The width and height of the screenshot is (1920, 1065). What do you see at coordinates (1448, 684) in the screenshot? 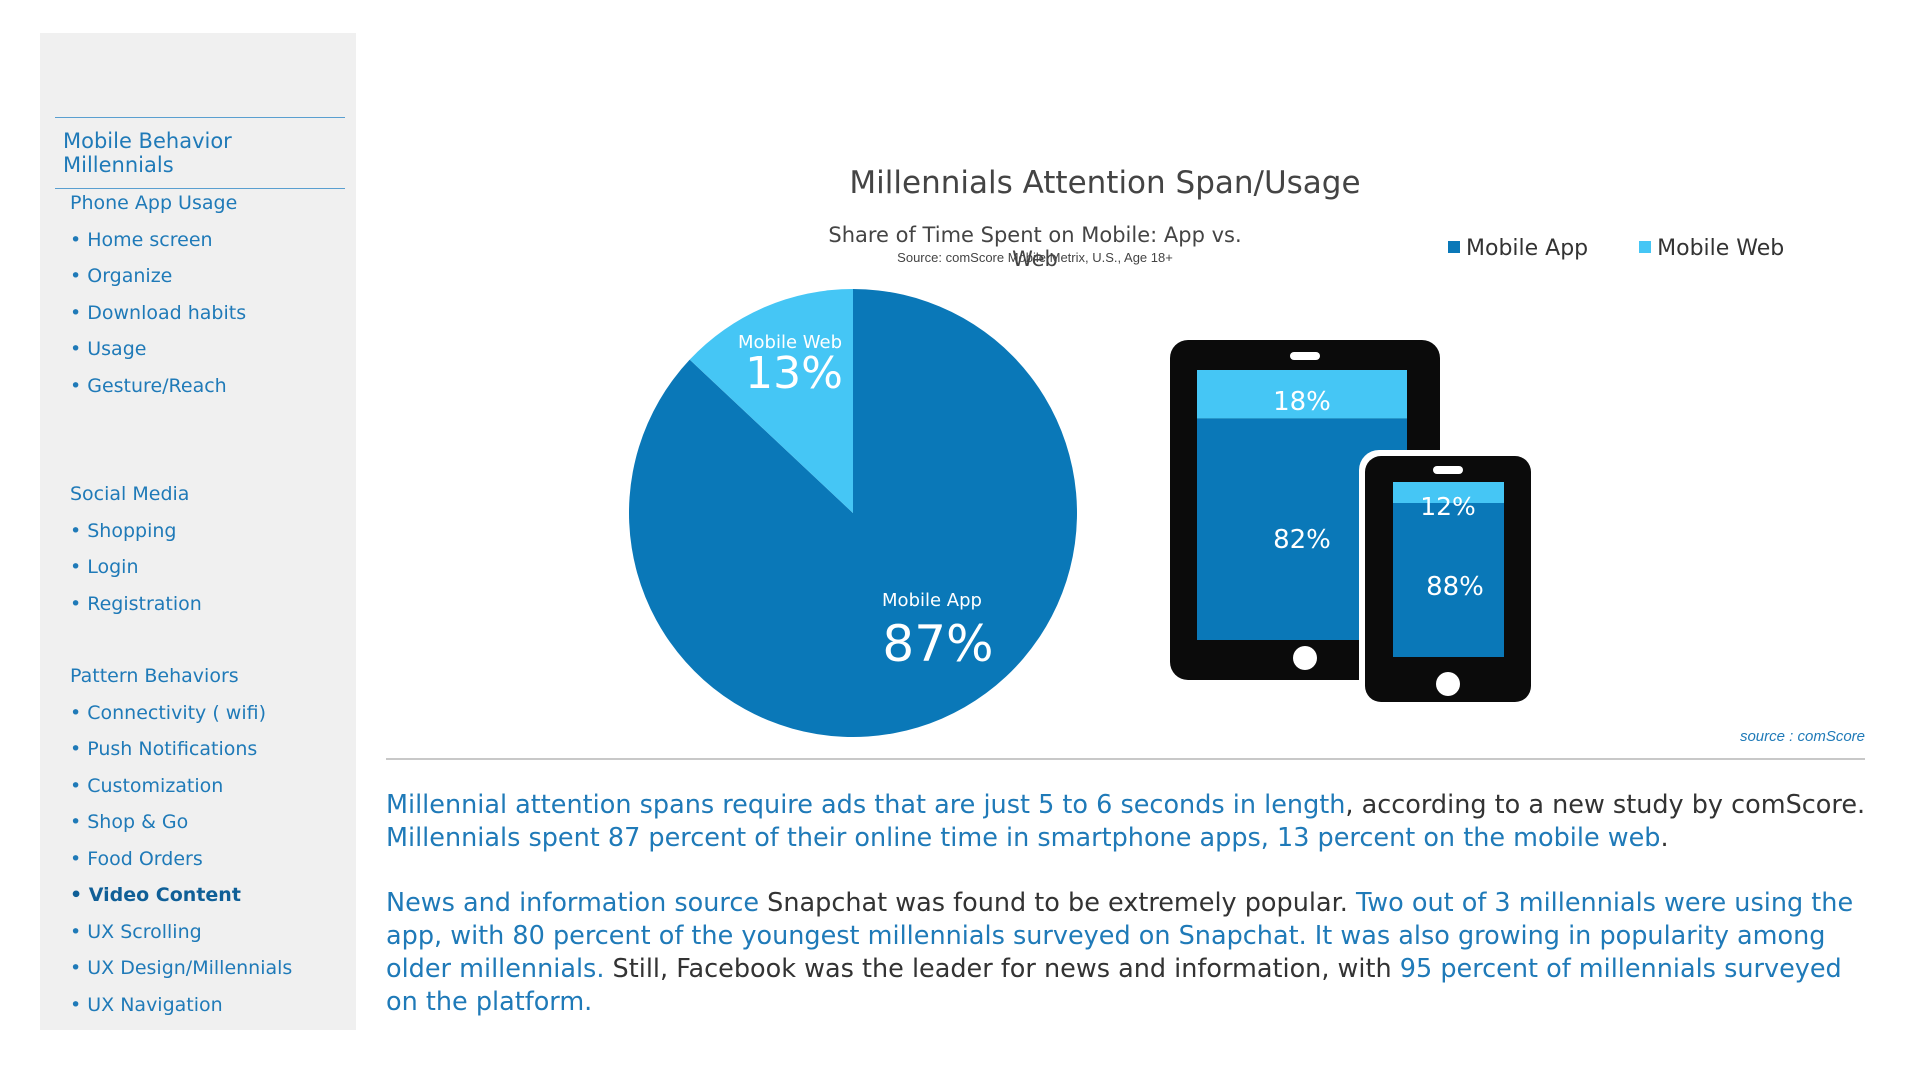
I see `phone-home-button` at bounding box center [1448, 684].